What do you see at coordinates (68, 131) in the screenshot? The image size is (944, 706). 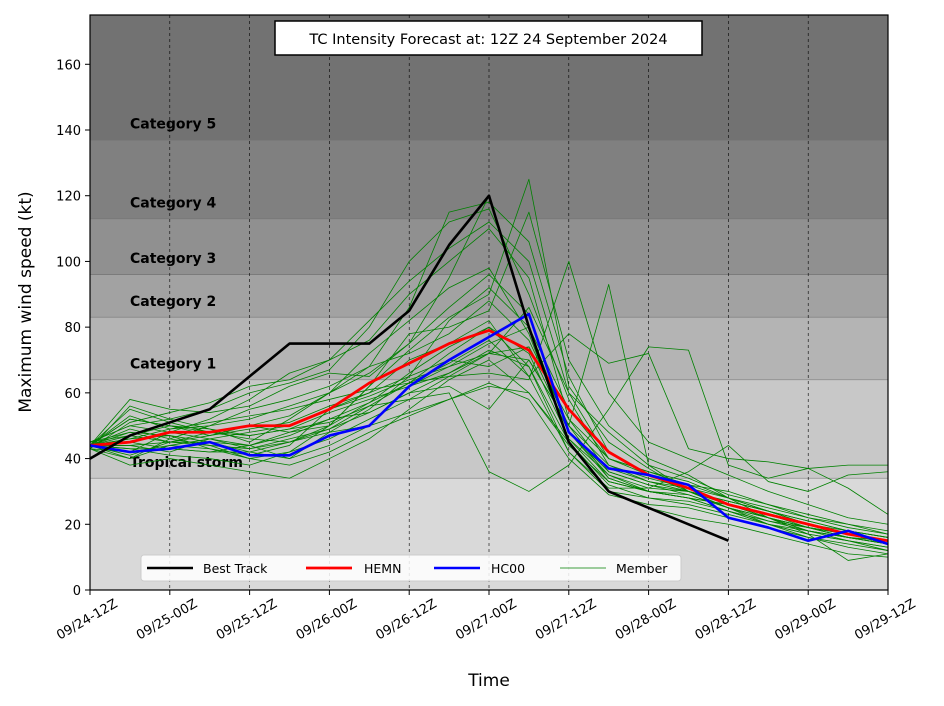 I see `y-tick-label: 140` at bounding box center [68, 131].